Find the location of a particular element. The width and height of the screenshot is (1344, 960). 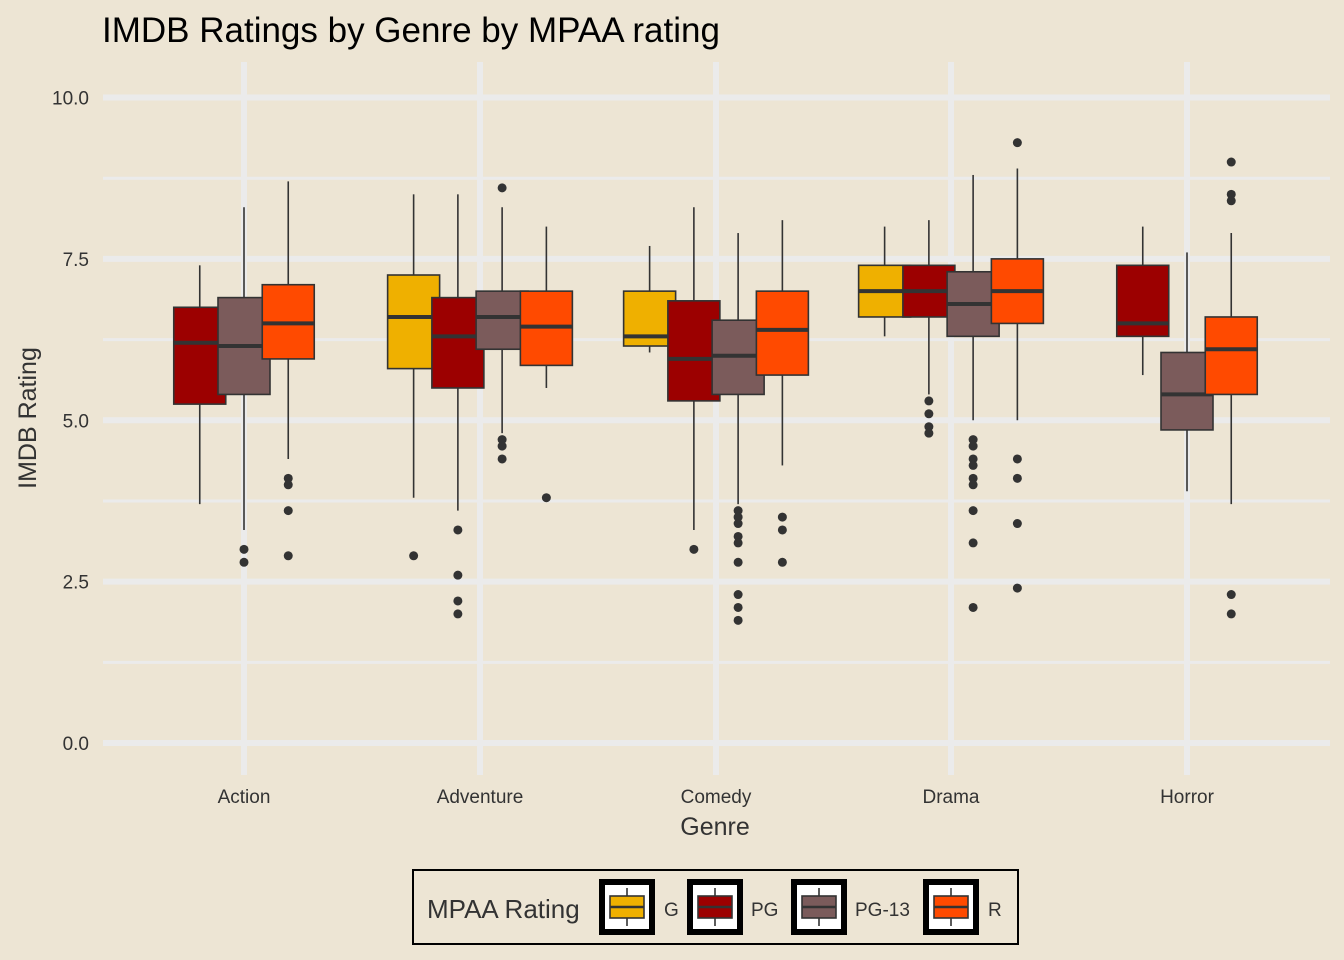

legend-label: PG-13 is located at coordinates (882, 910).